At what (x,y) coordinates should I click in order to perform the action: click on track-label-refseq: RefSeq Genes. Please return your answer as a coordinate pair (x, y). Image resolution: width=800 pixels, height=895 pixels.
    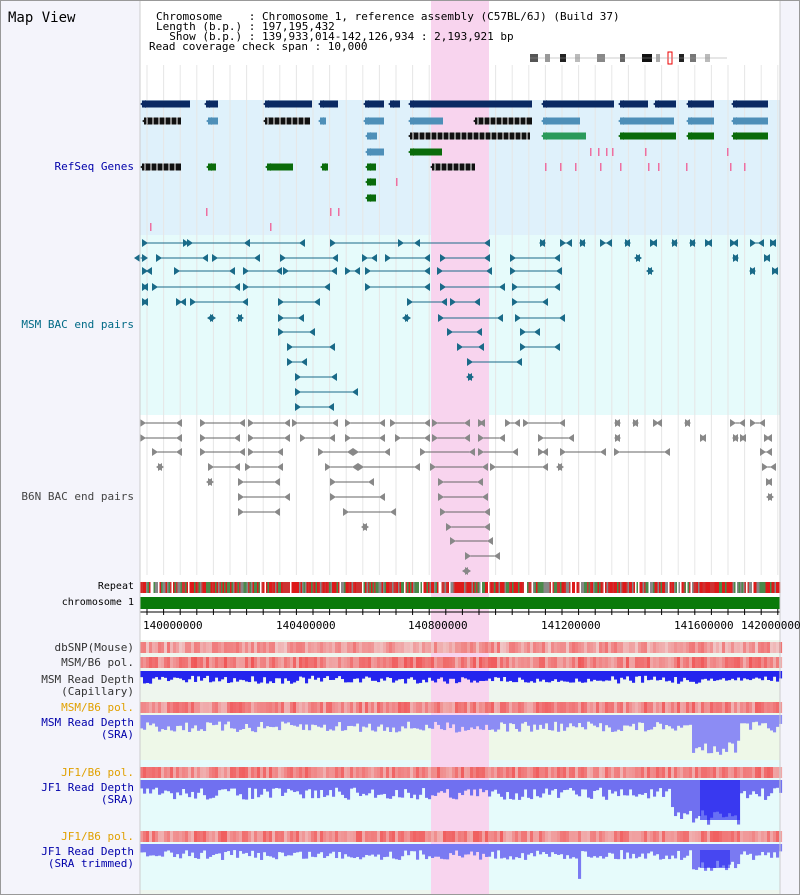
    Looking at the image, I should click on (94, 166).